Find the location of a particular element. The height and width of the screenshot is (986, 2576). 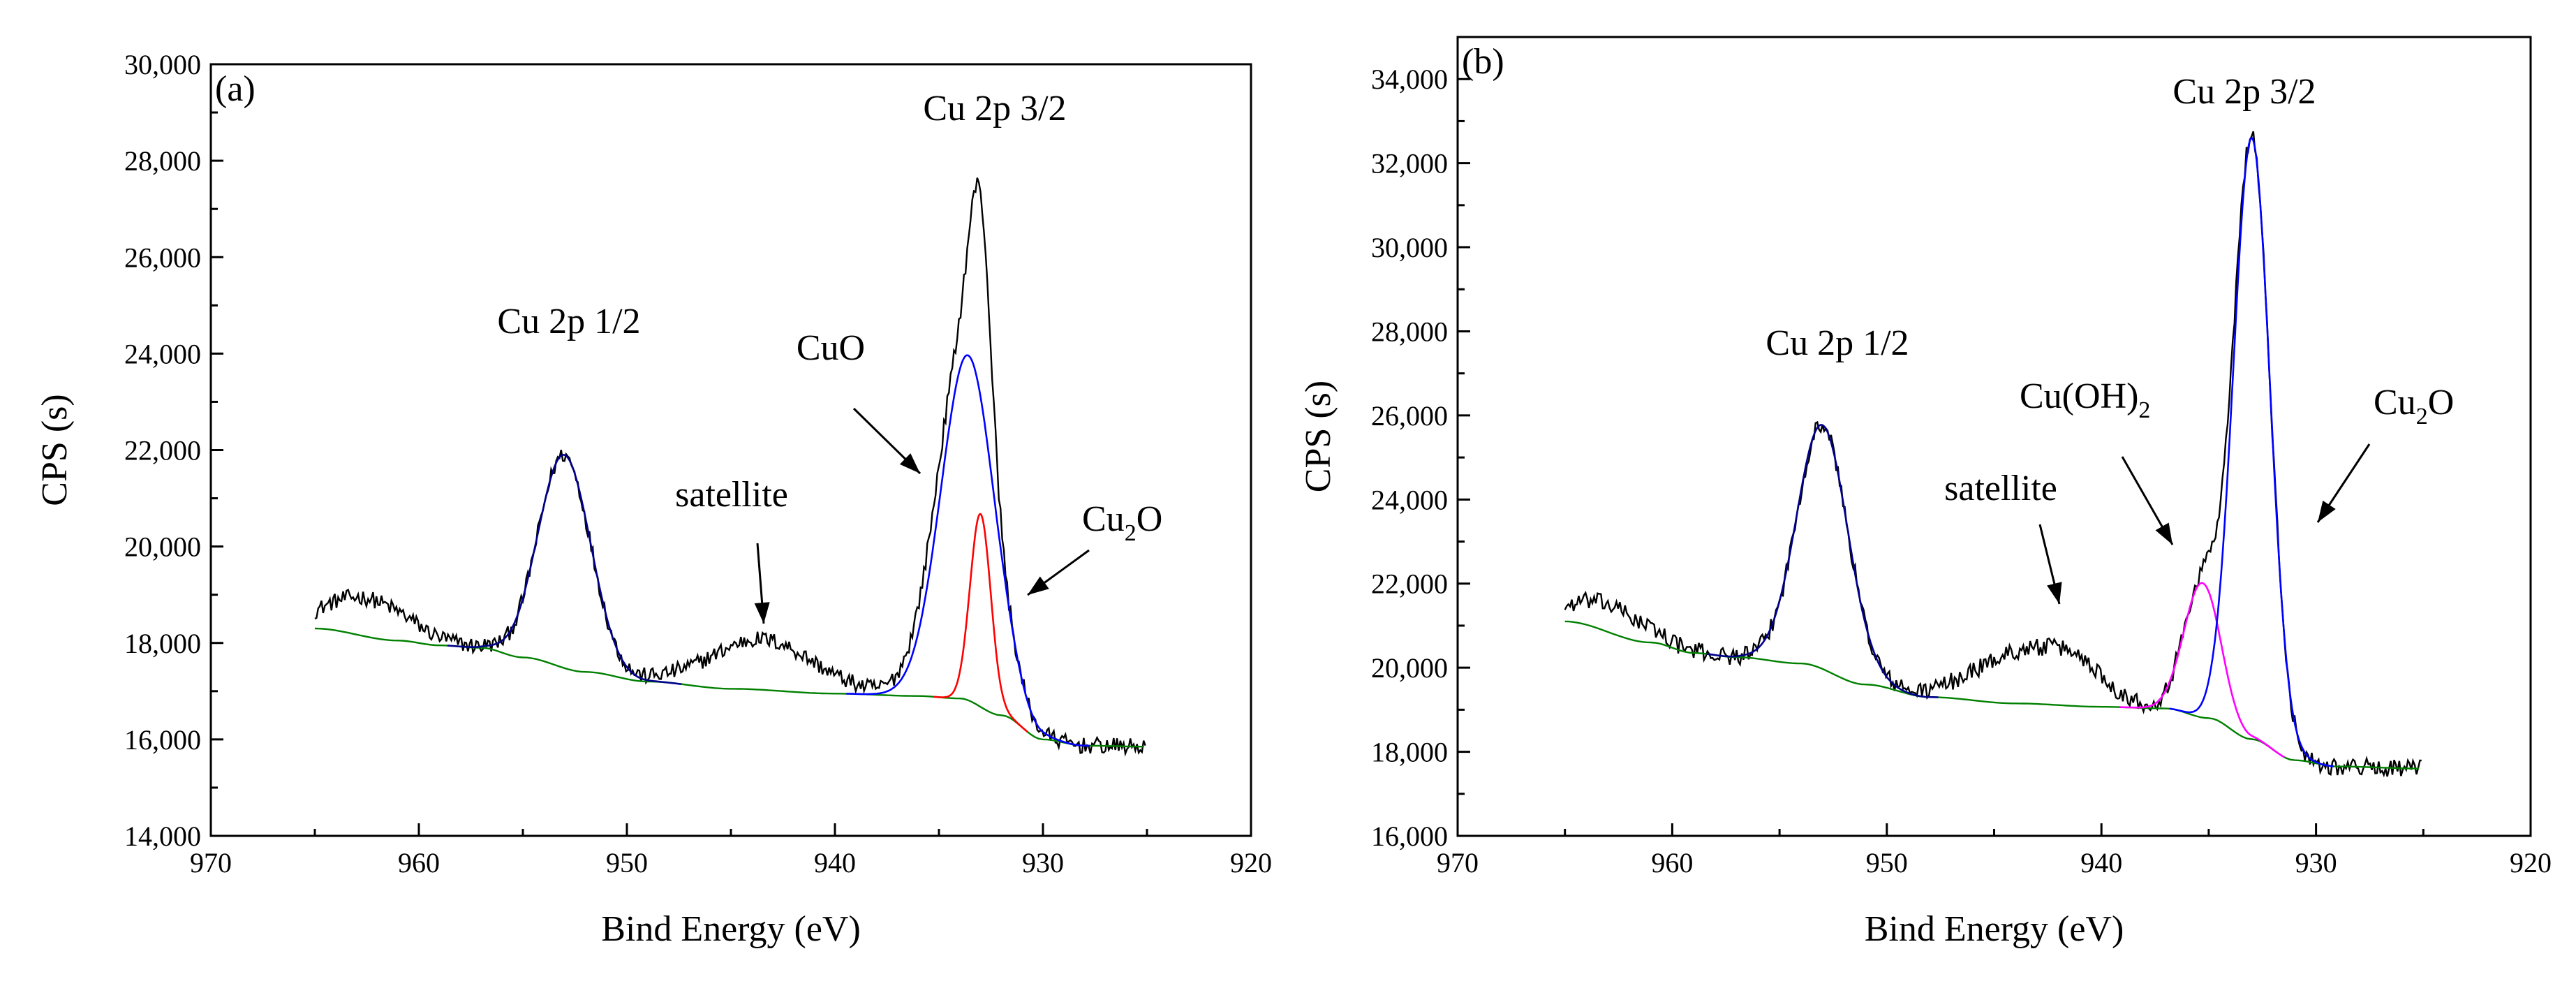

y-tick-label: 14,000 is located at coordinates (162, 836).